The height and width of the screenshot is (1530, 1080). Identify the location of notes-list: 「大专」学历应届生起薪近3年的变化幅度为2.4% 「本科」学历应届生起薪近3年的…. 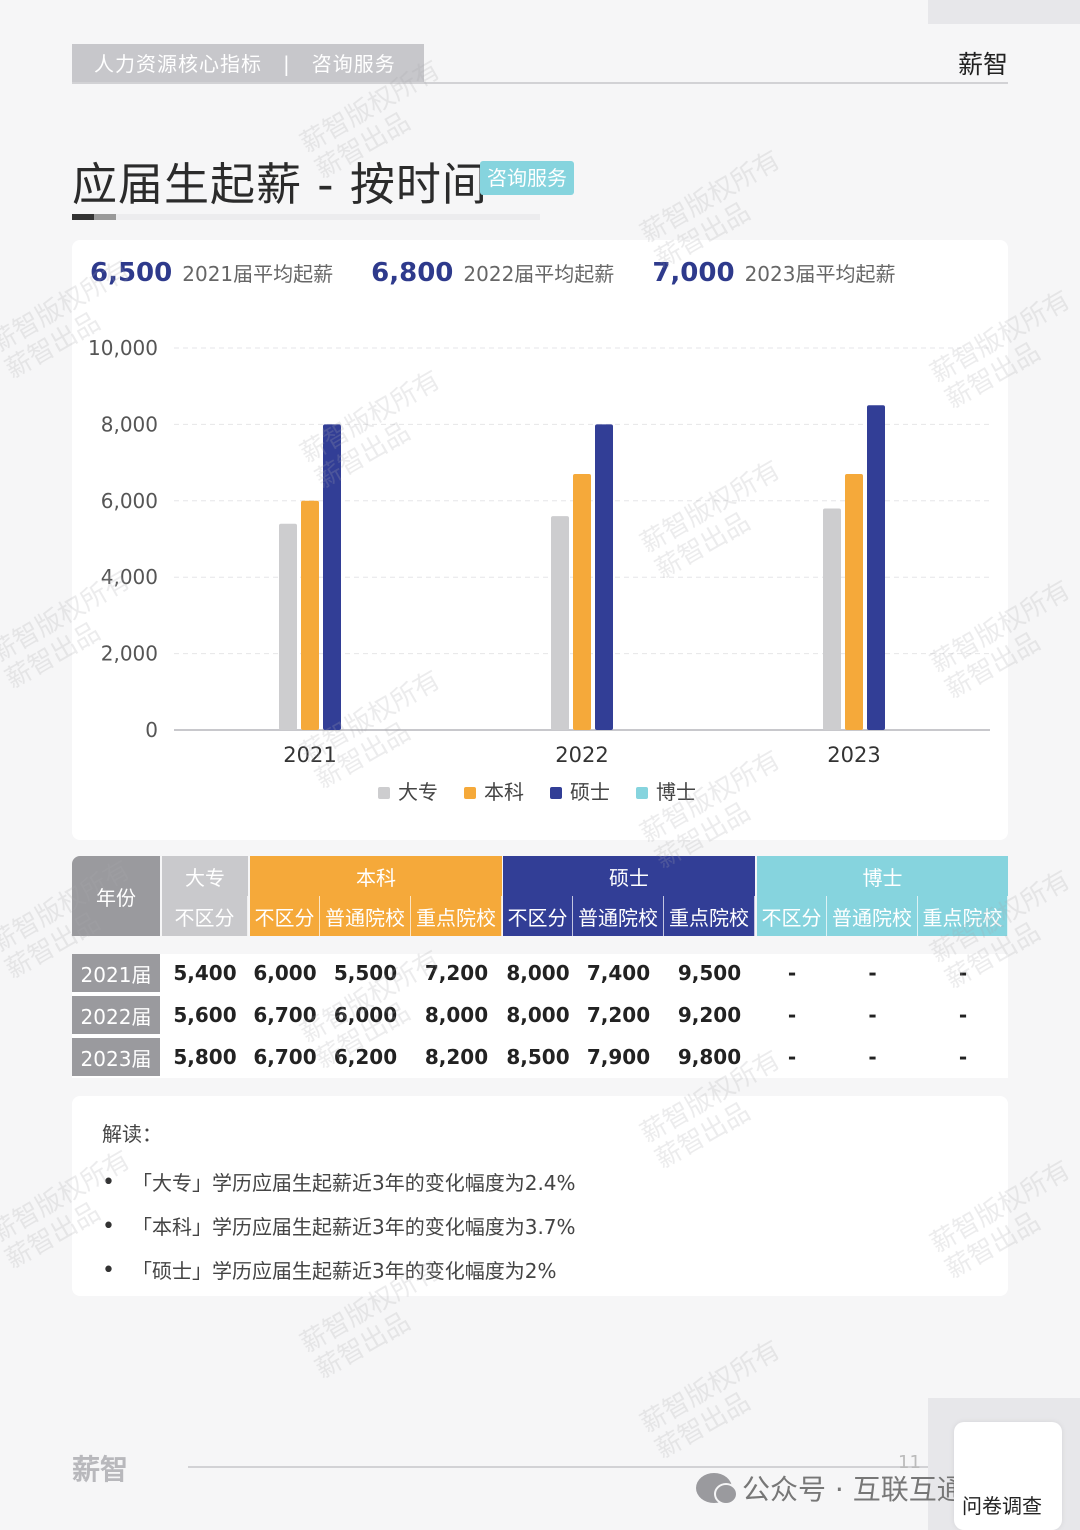
(540, 1227).